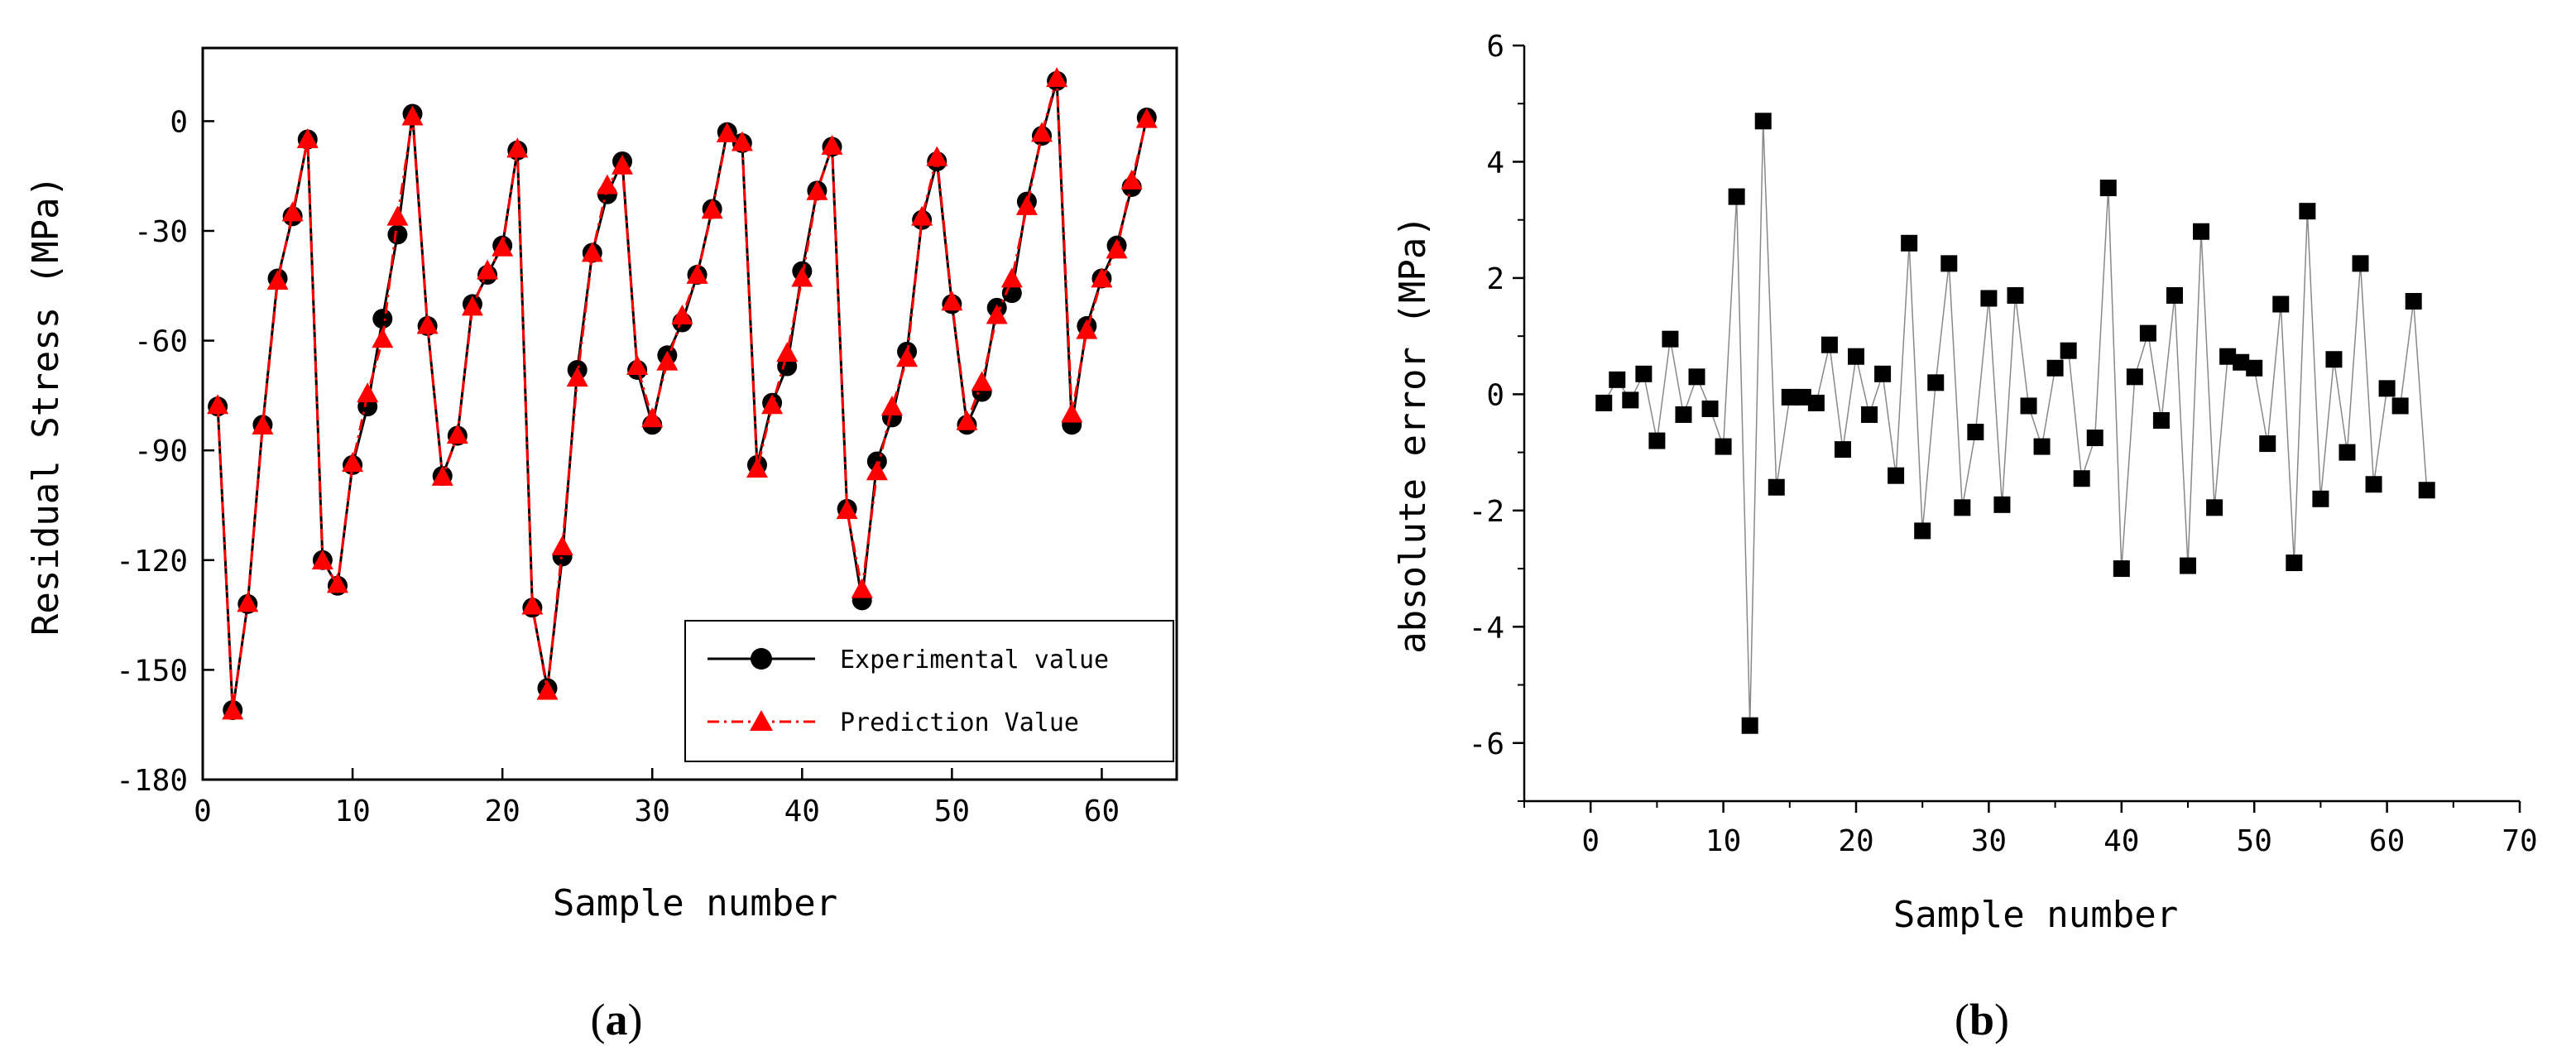 This screenshot has width=2576, height=1061. Describe the element at coordinates (203, 812) in the screenshot. I see `chart-a-x-tick-label: 0` at that location.